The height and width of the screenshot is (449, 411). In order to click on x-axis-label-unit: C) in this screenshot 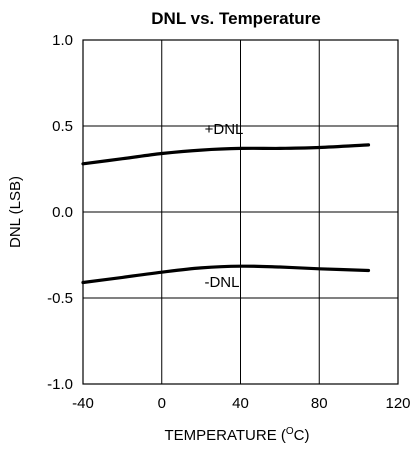, I will do `click(302, 435)`.